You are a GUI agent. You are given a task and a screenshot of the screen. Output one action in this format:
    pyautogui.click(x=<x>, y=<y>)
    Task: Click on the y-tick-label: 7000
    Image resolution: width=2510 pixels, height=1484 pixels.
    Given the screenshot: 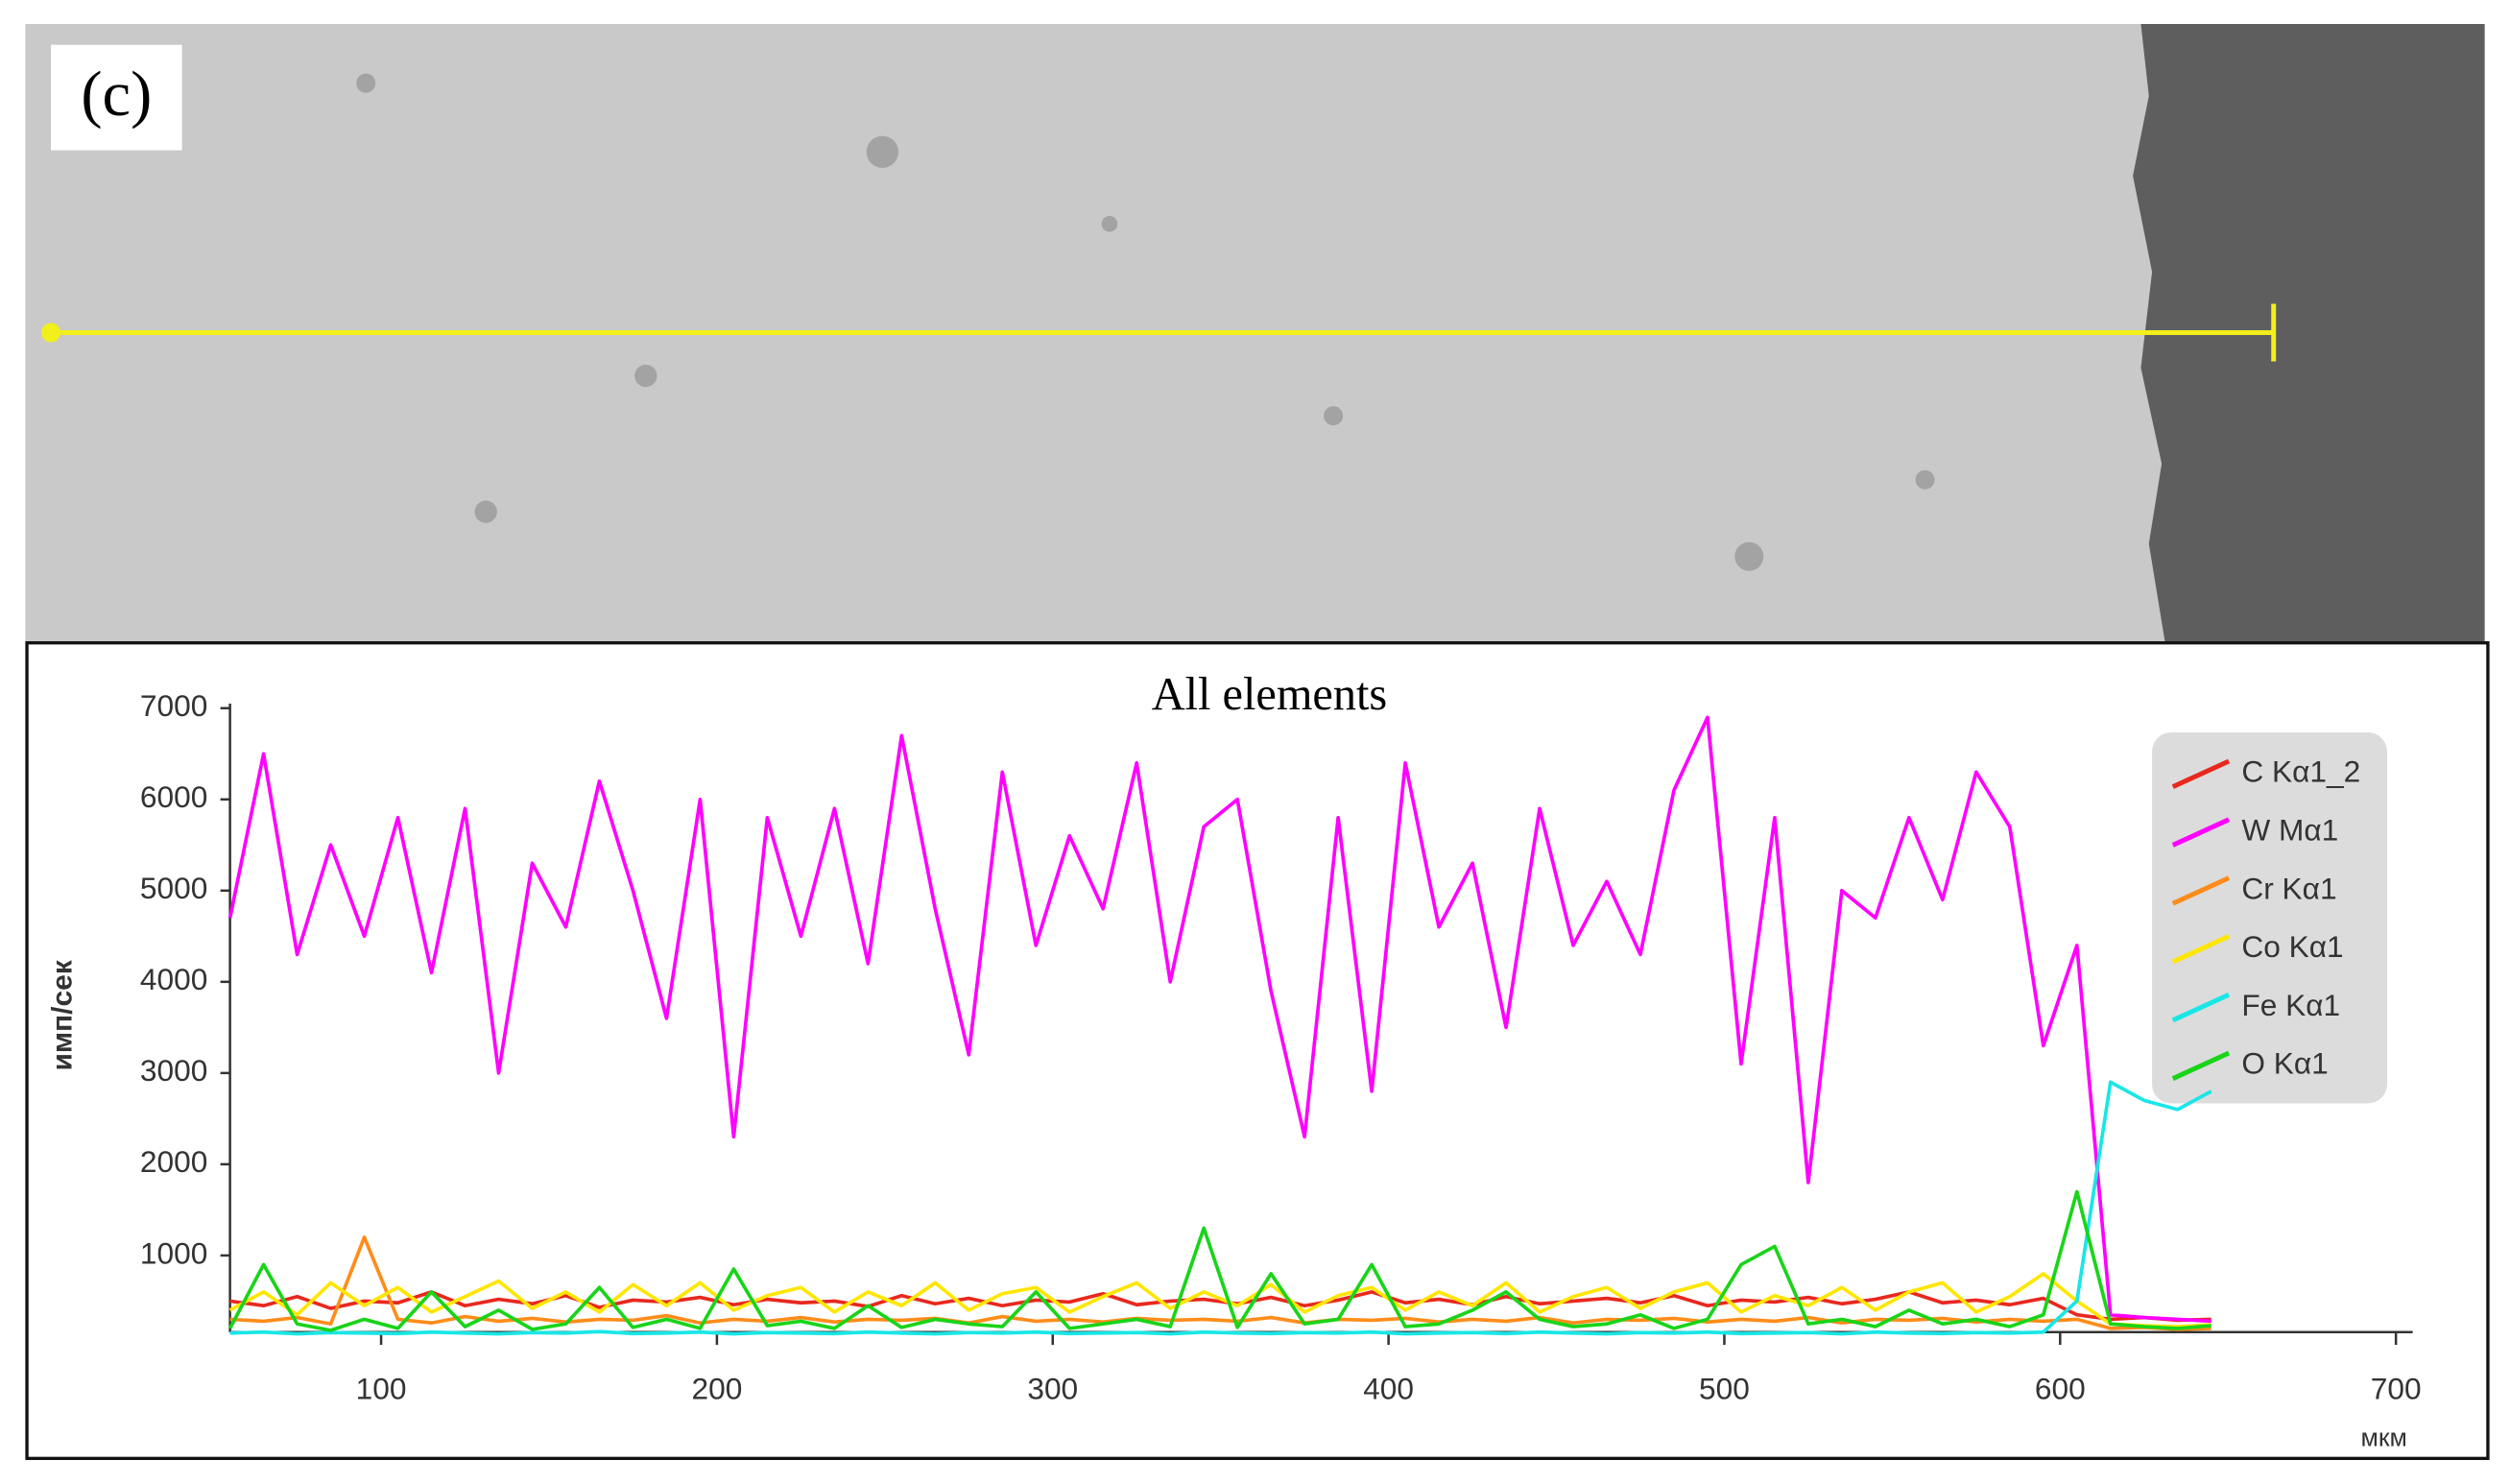 What is the action you would take?
    pyautogui.click(x=173, y=705)
    